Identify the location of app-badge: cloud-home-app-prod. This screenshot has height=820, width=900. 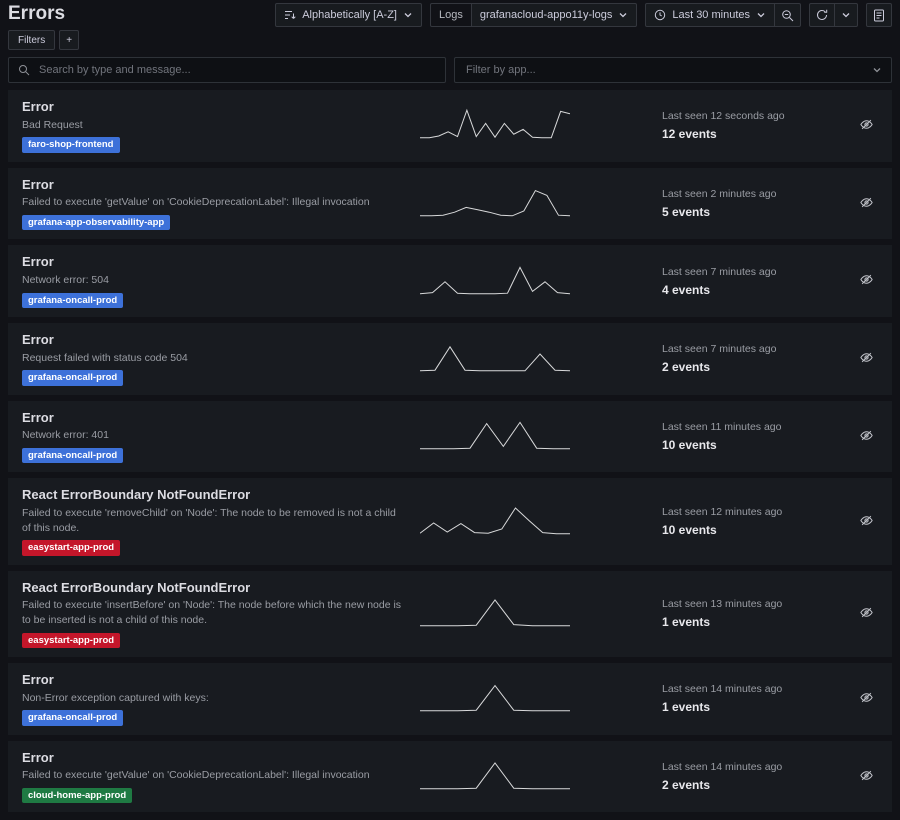
(77, 796).